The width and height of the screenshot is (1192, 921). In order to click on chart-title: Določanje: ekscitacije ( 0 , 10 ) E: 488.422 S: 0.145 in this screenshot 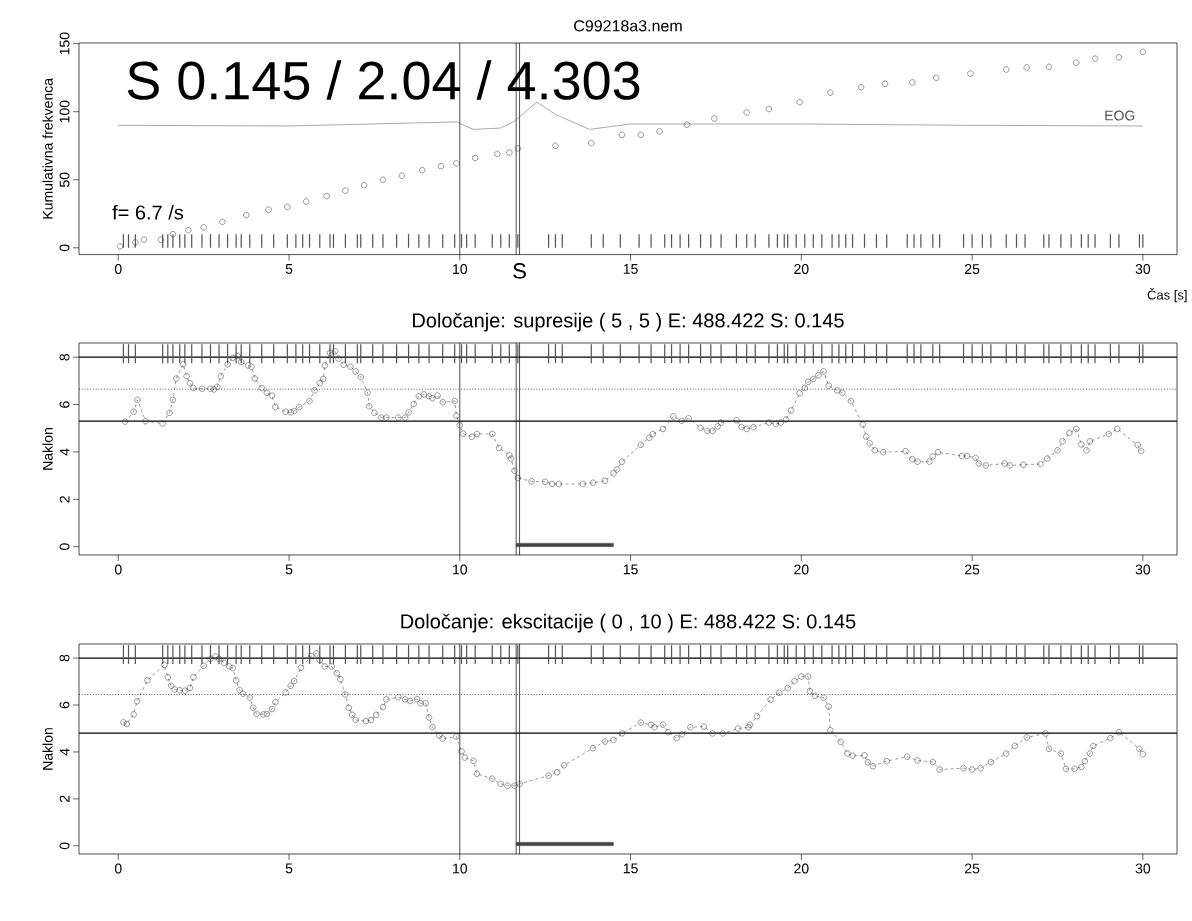, I will do `click(628, 623)`.